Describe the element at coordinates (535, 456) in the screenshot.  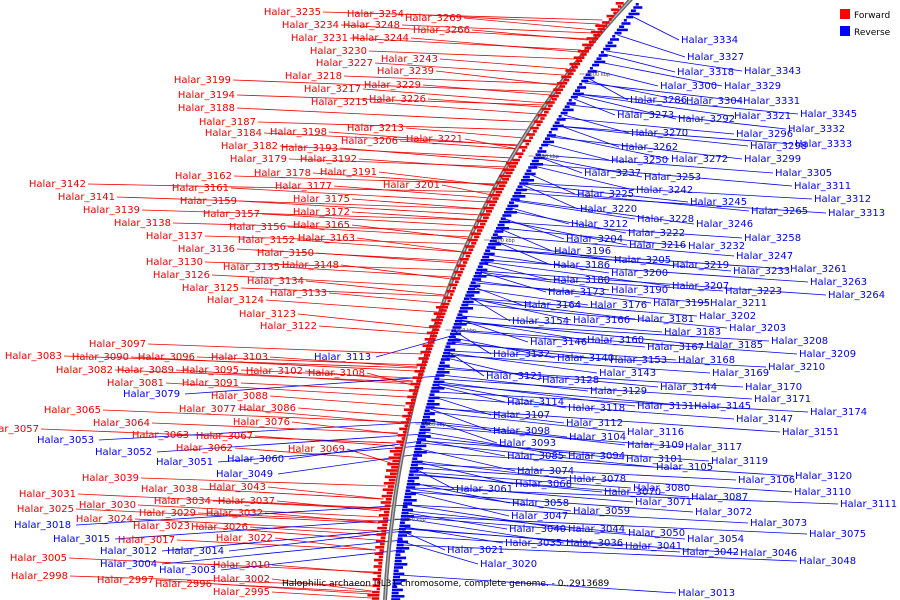
I see `reverse-gene-label: Halar_3085` at that location.